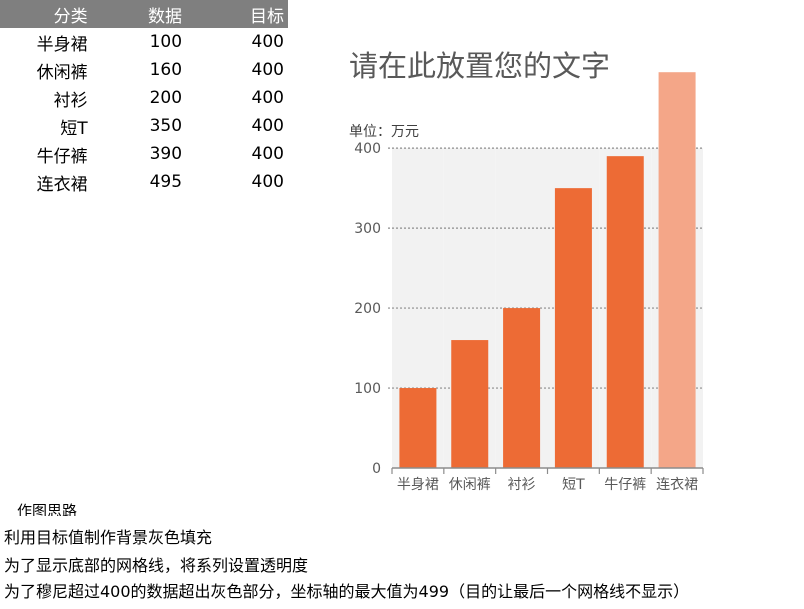 This screenshot has height=609, width=804. I want to click on table-row: 连衣裙 495 400, so click(144, 182).